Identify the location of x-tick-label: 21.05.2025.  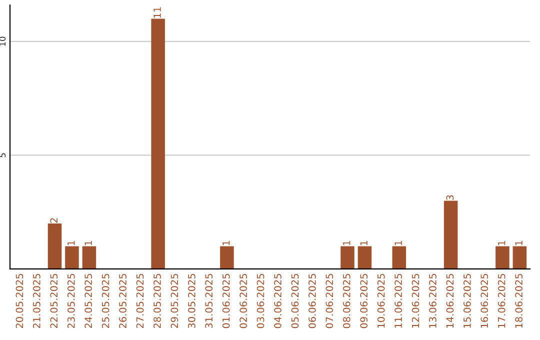
(36, 301).